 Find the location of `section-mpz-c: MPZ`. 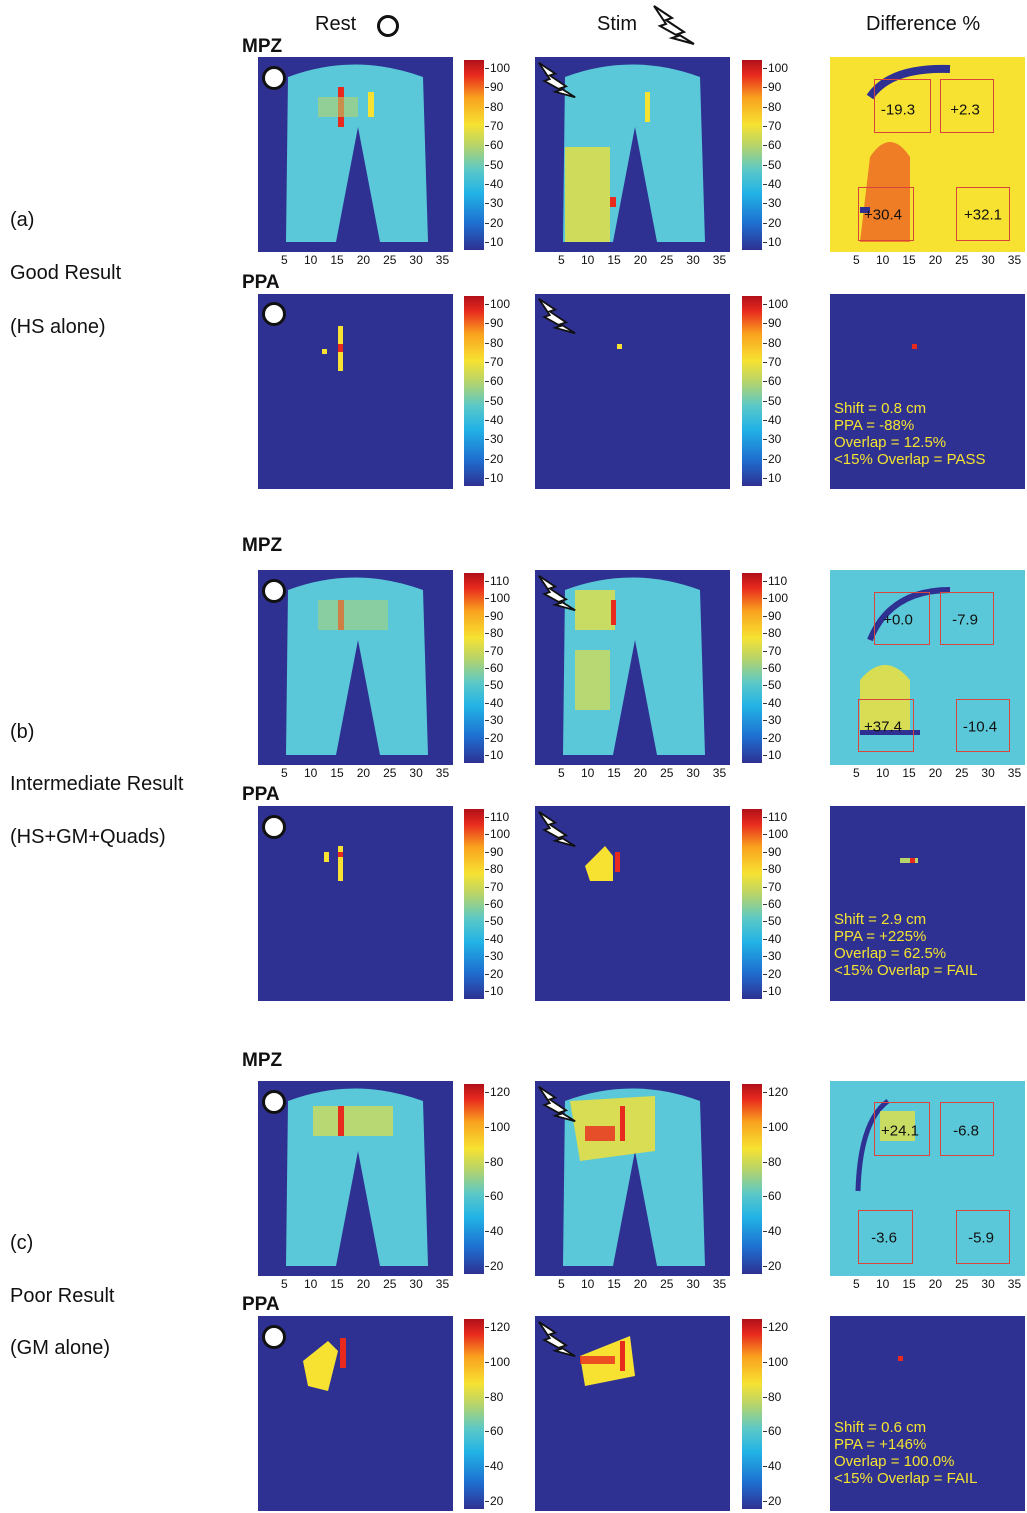

section-mpz-c: MPZ is located at coordinates (262, 1060).